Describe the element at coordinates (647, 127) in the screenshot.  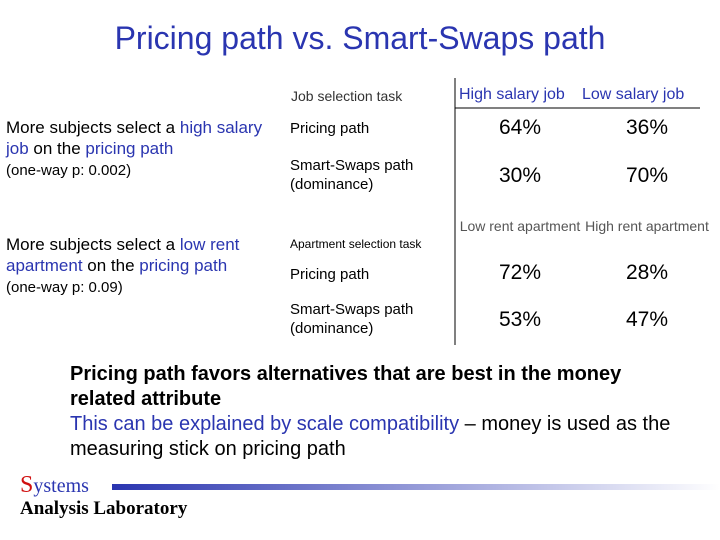
I see `cell: 36%` at that location.